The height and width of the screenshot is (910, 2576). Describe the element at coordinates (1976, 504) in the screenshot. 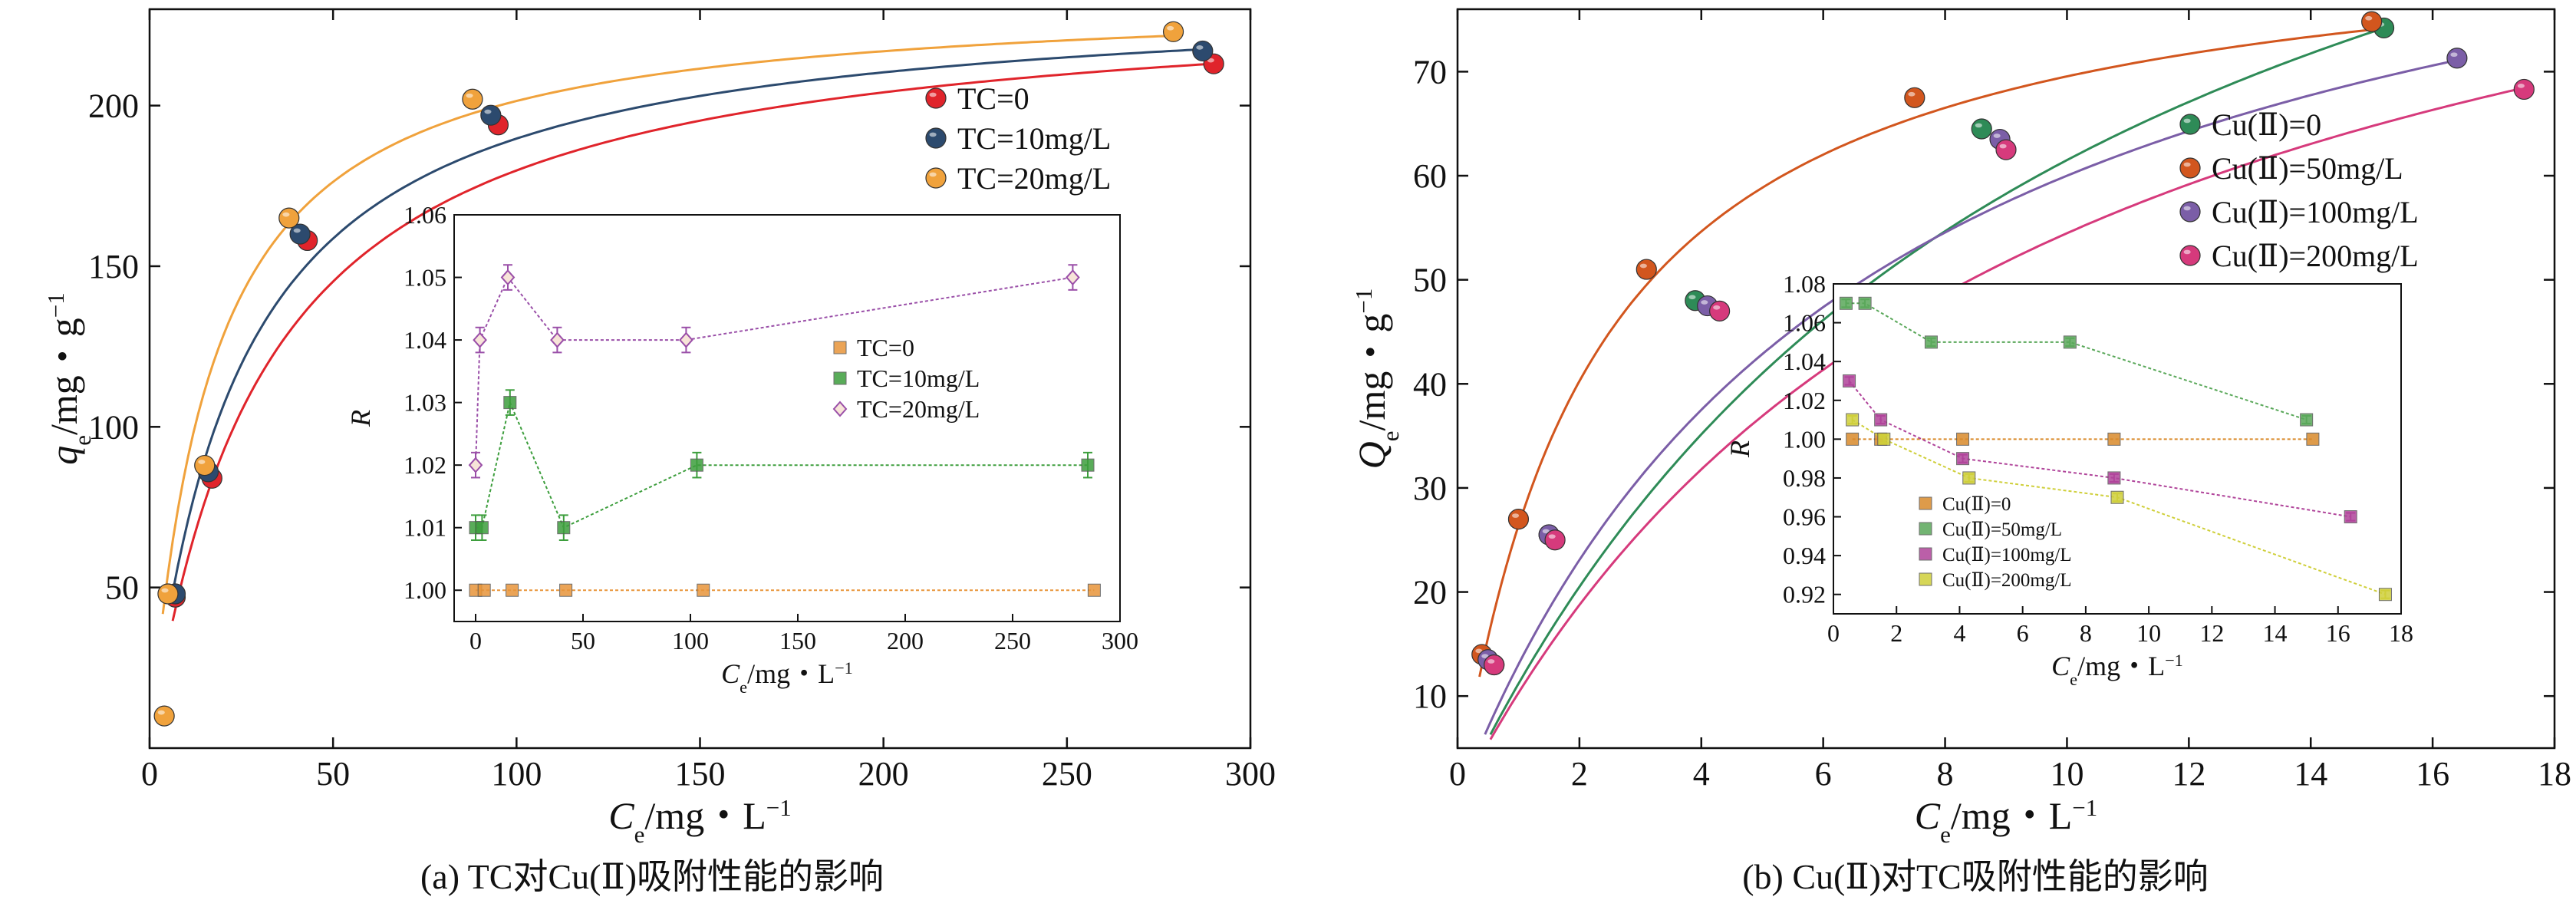

I see `inset-legend-label-0: Cu(Ⅱ)=0` at that location.